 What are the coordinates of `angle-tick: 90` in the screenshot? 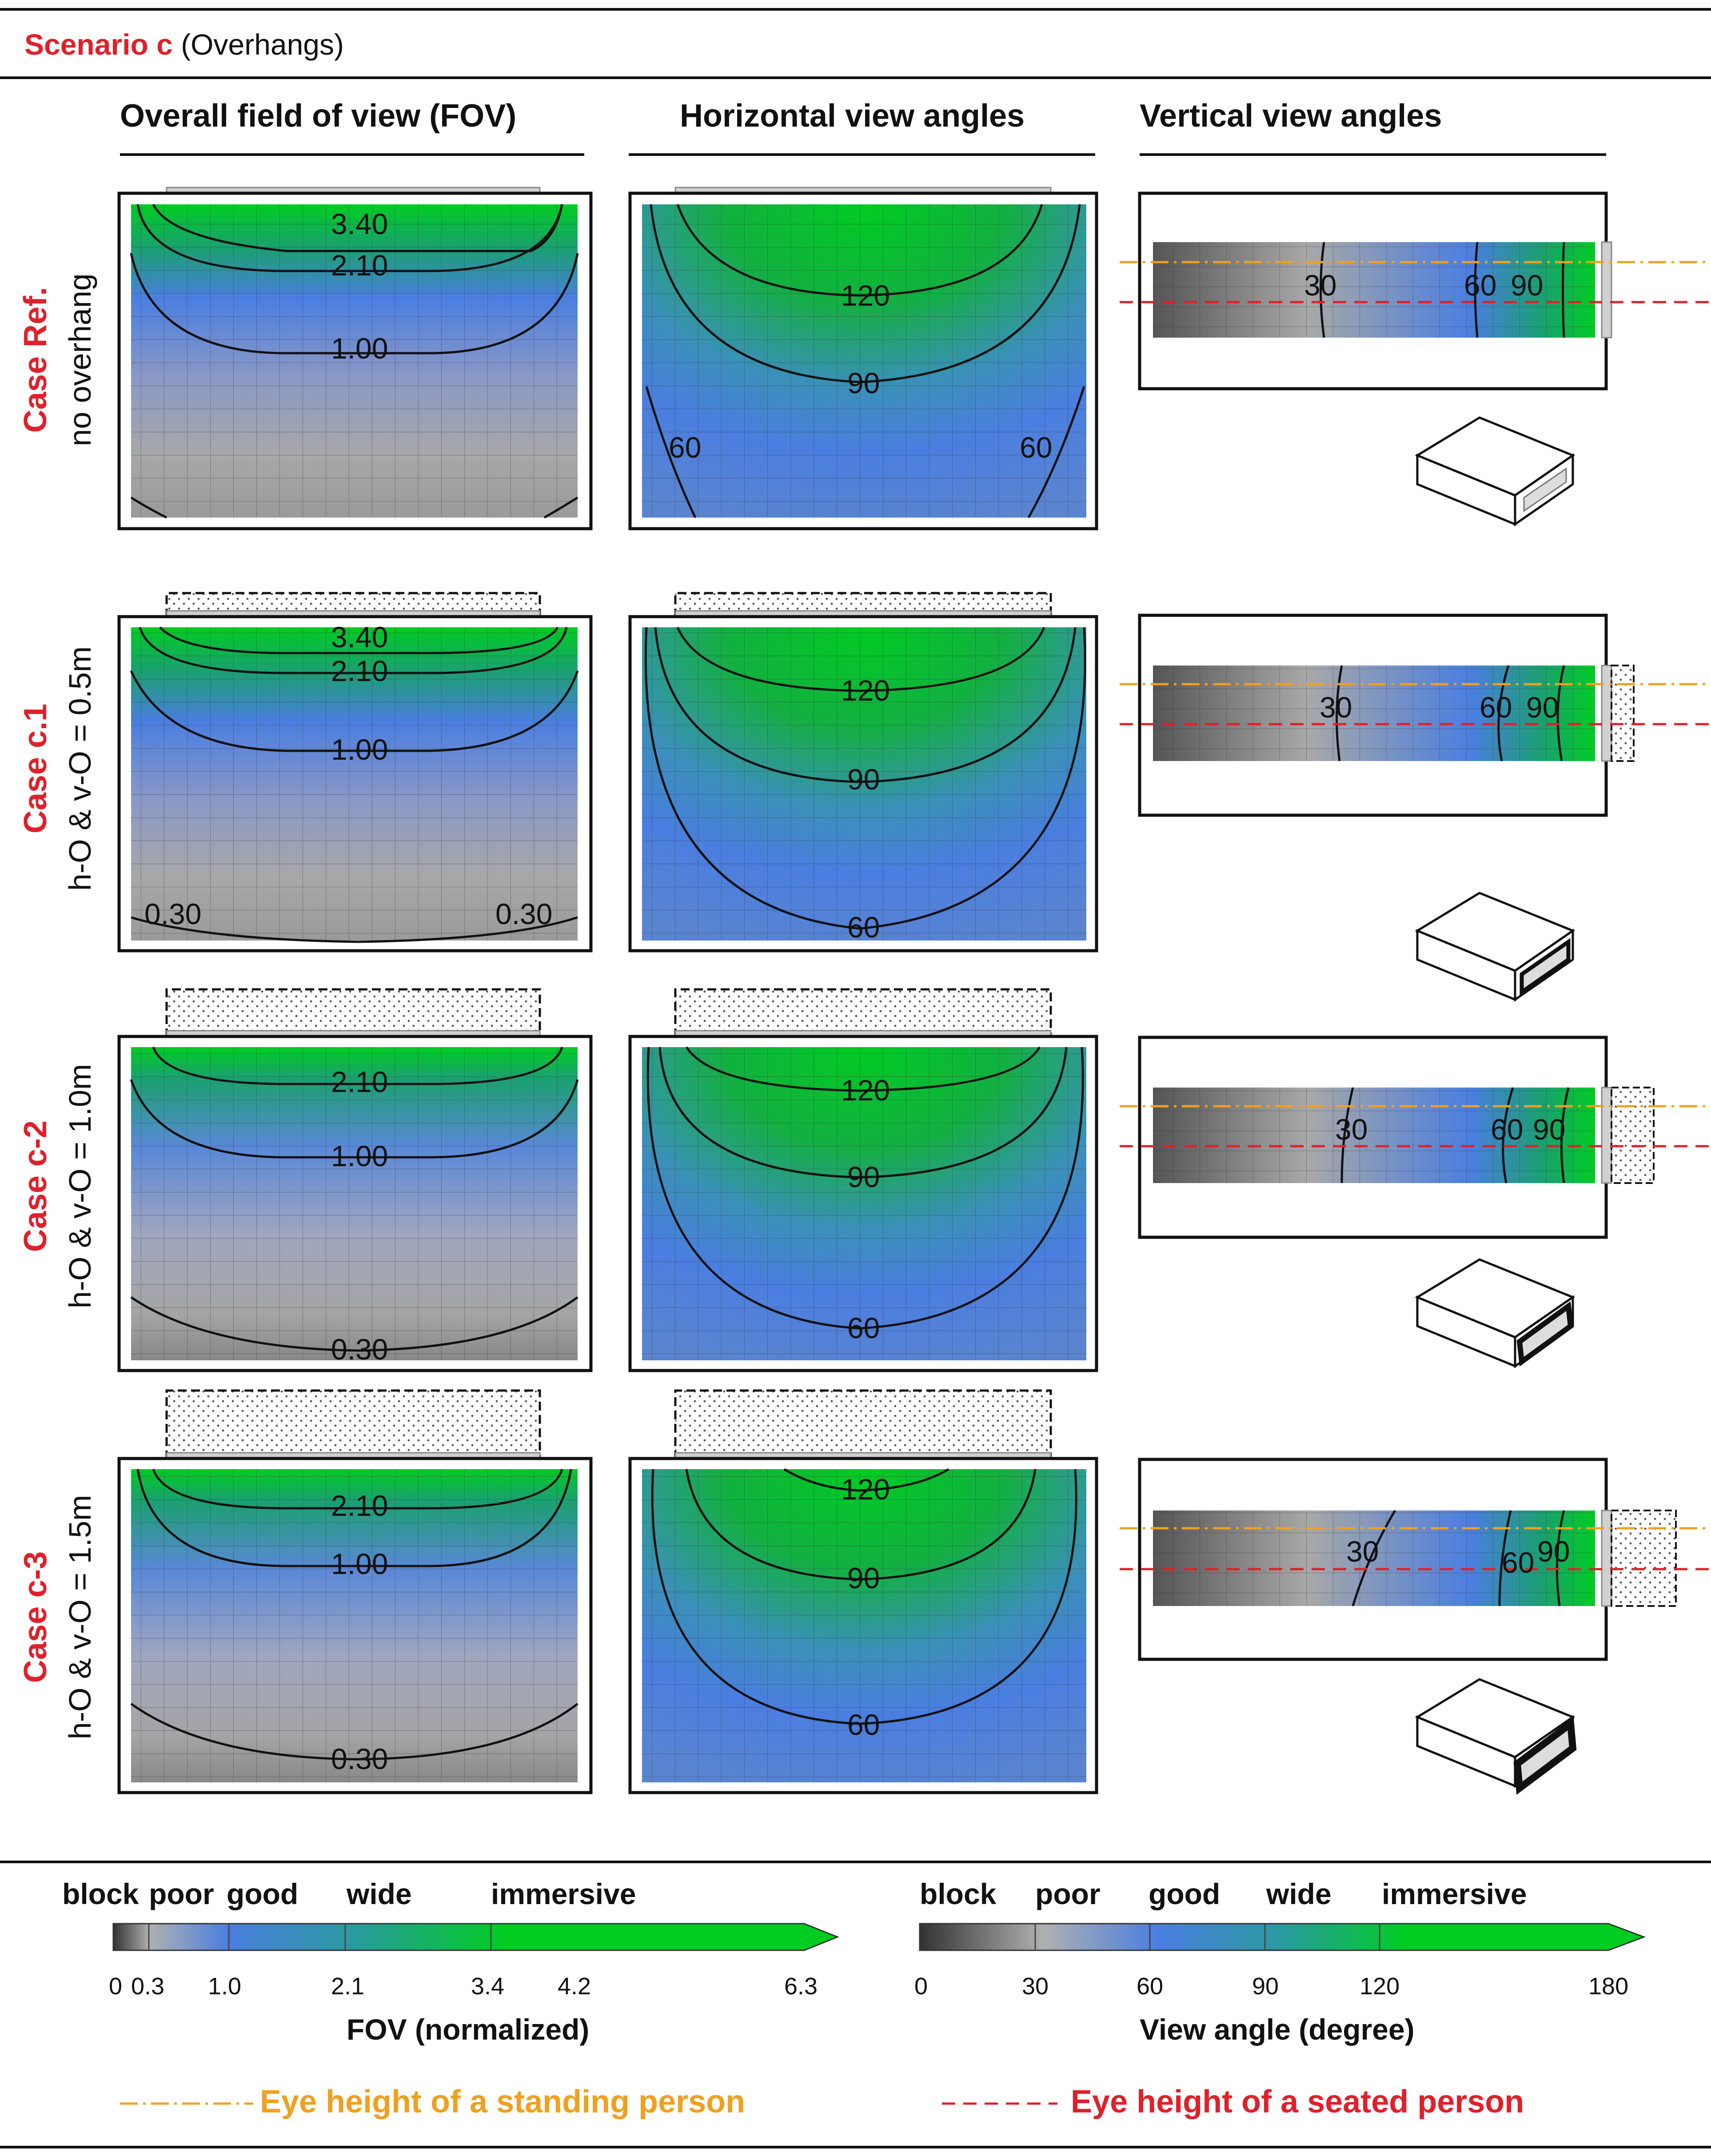 It's located at (1265, 1986).